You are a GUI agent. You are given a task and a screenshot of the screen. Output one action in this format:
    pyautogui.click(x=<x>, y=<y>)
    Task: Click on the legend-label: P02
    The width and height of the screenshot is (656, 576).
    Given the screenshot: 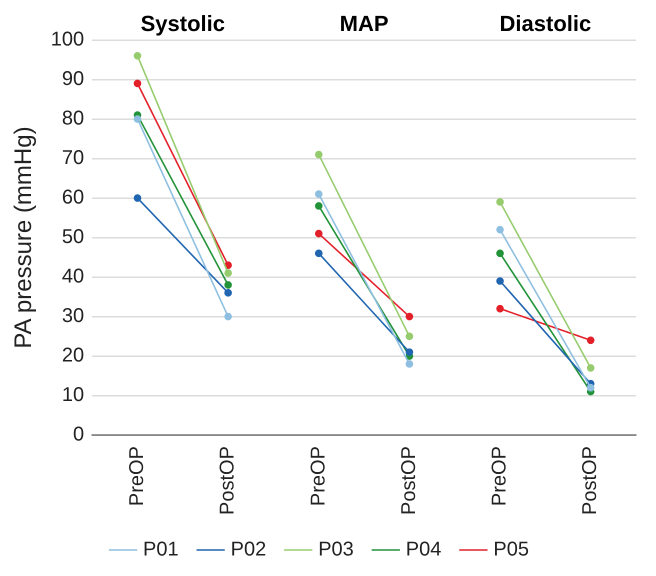 What is the action you would take?
    pyautogui.click(x=248, y=549)
    